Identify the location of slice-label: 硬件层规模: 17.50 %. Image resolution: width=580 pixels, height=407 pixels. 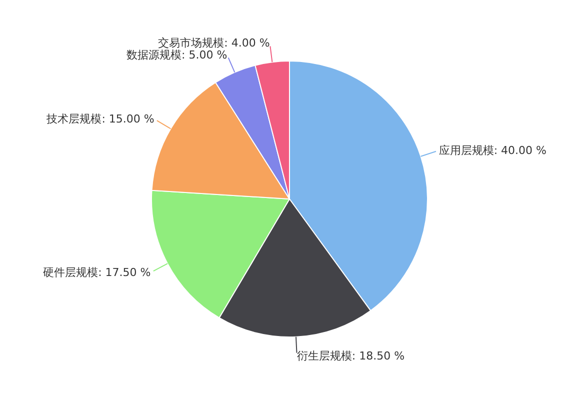
(97, 272).